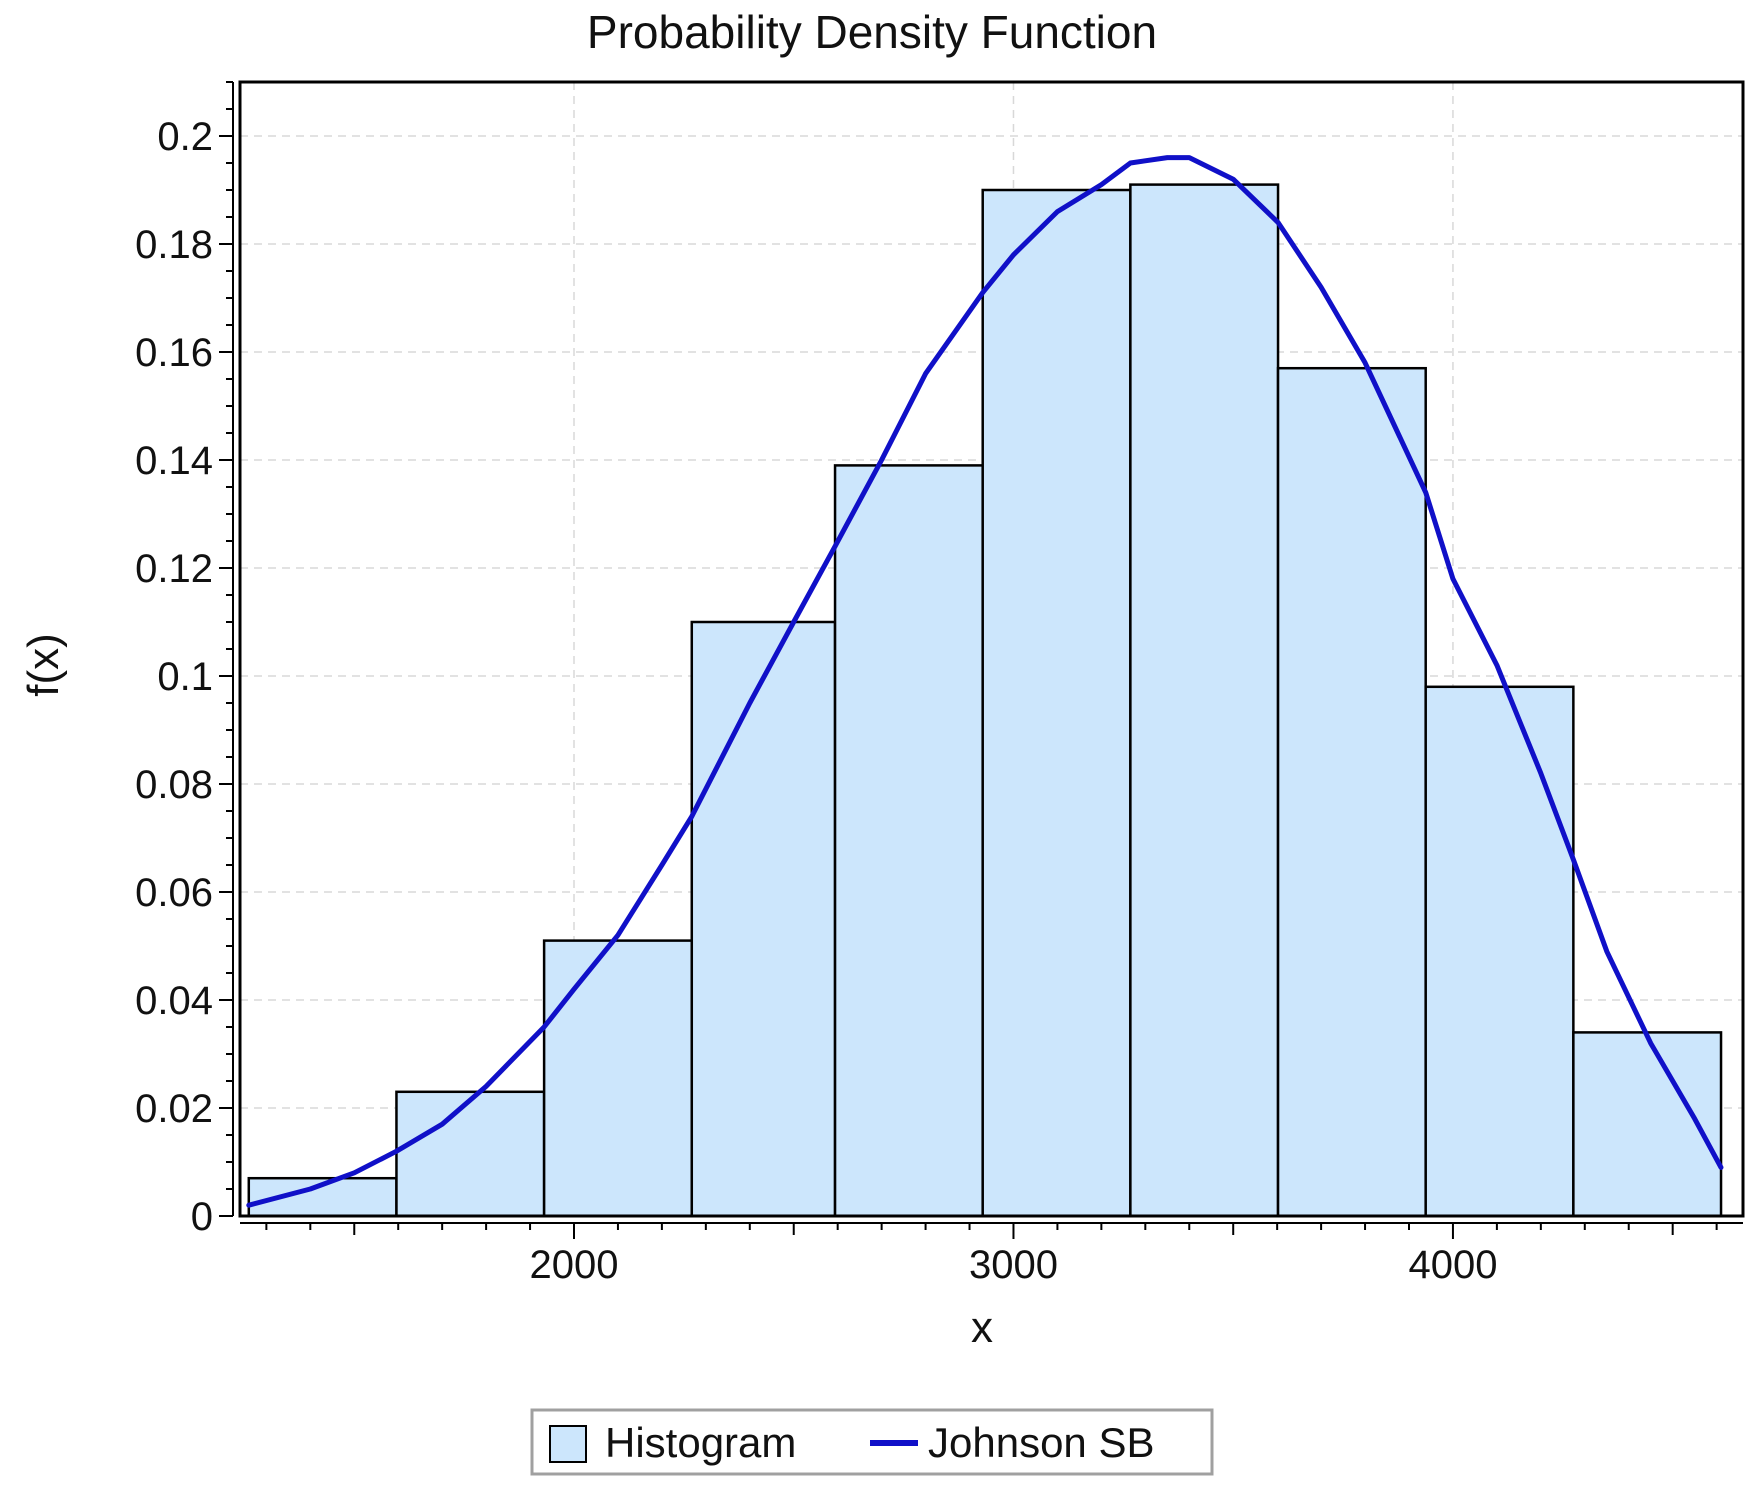 The width and height of the screenshot is (1761, 1492). I want to click on x-tick-label: 3000, so click(1013, 1265).